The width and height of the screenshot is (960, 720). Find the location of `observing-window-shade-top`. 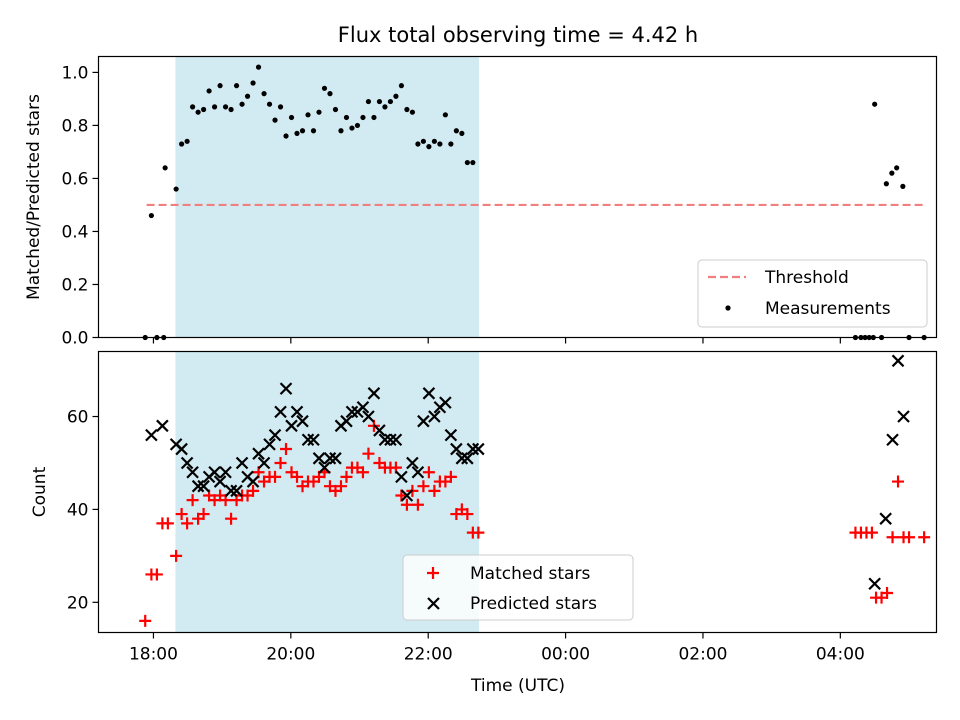

observing-window-shade-top is located at coordinates (327, 197).